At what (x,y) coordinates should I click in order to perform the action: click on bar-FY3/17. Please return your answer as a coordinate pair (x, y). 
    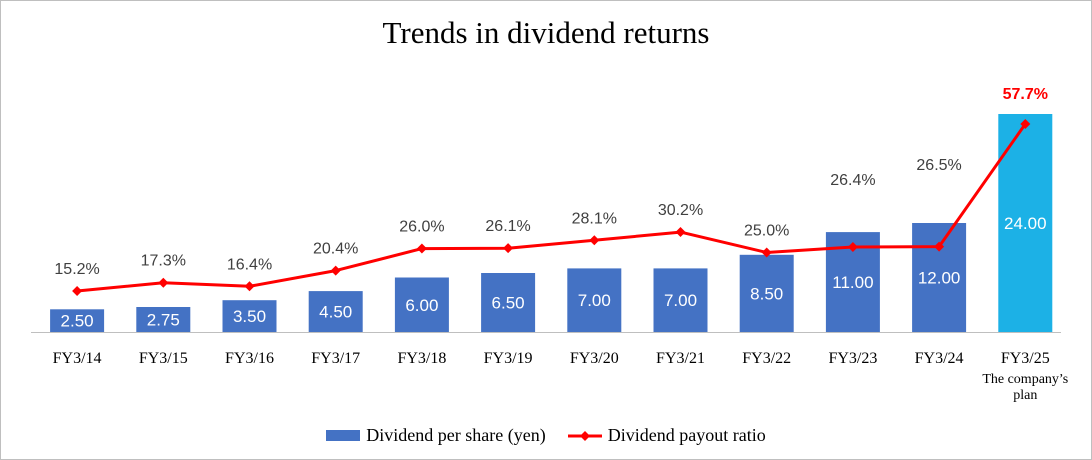
    Looking at the image, I should click on (335, 311).